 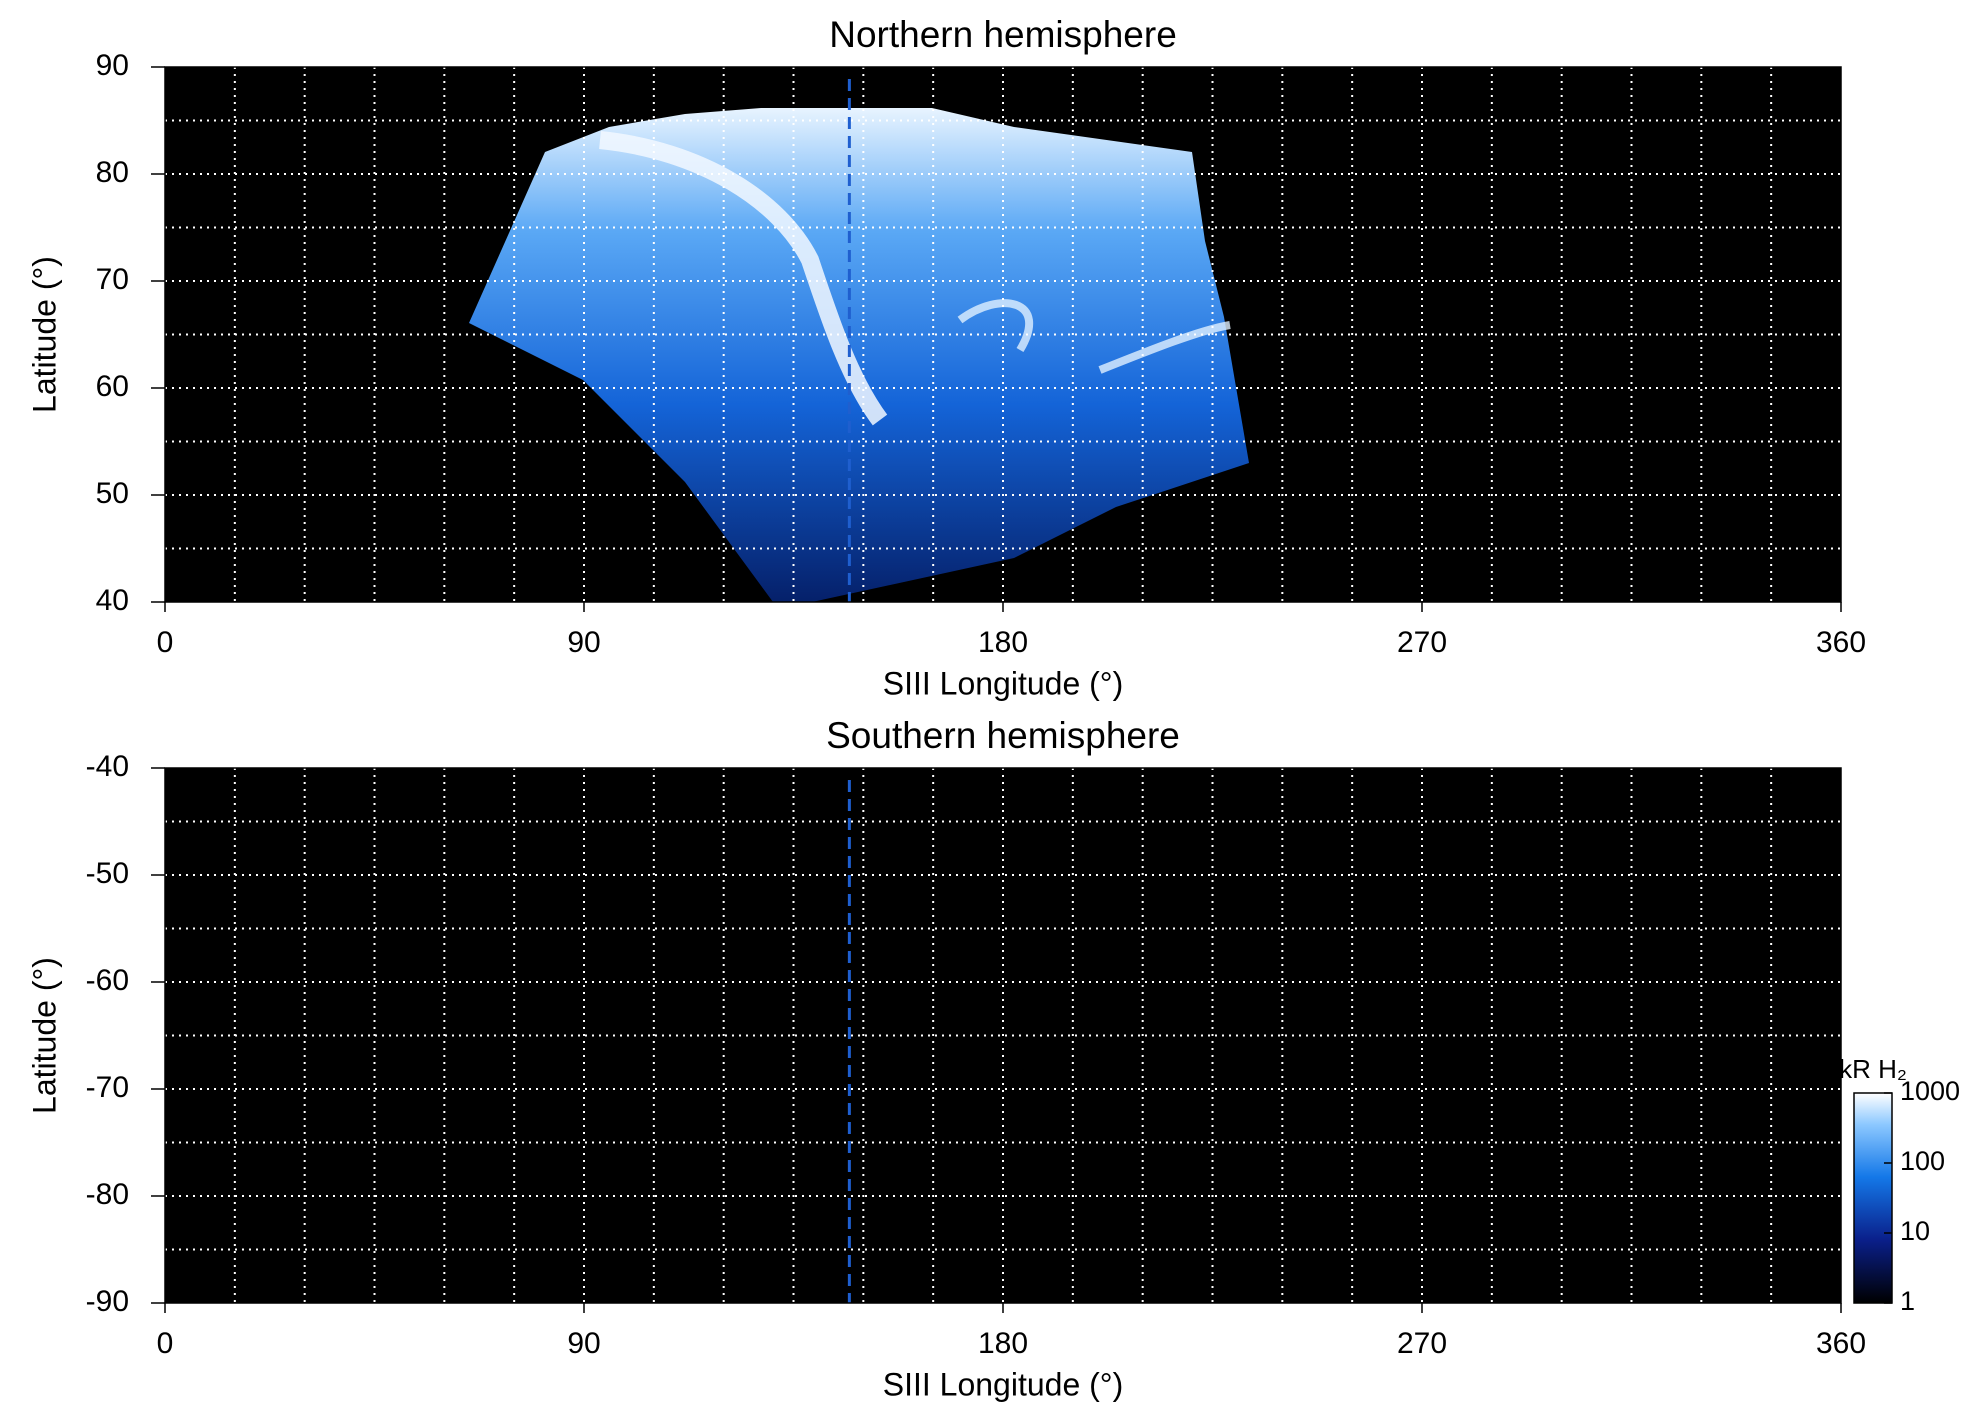 What do you see at coordinates (112, 172) in the screenshot?
I see `y-tick-label: 80` at bounding box center [112, 172].